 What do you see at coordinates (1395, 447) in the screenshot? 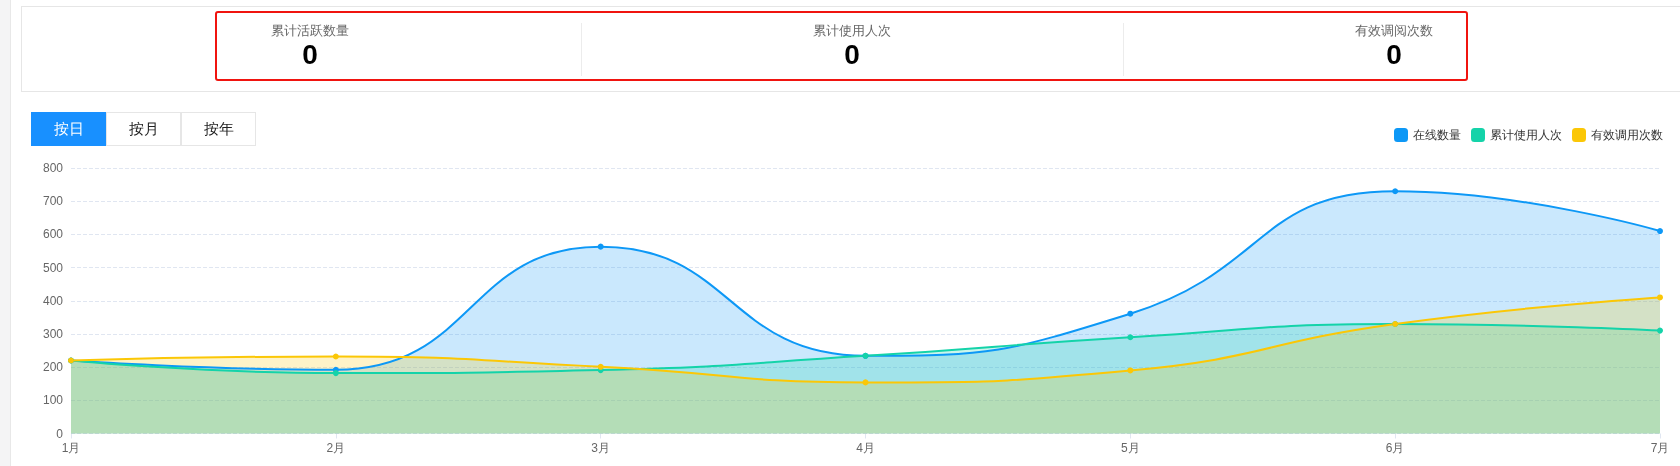
I see `x-tick-label: 6月` at bounding box center [1395, 447].